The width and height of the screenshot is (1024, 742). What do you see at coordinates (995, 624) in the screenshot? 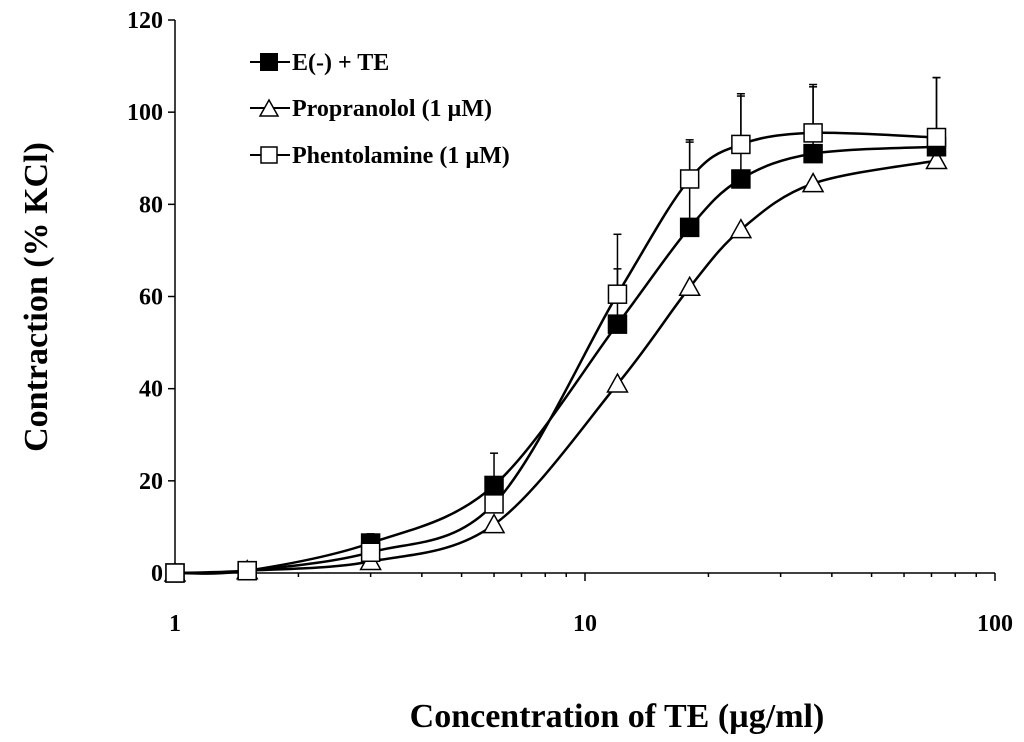
I see `x-tick-label: 100` at bounding box center [995, 624].